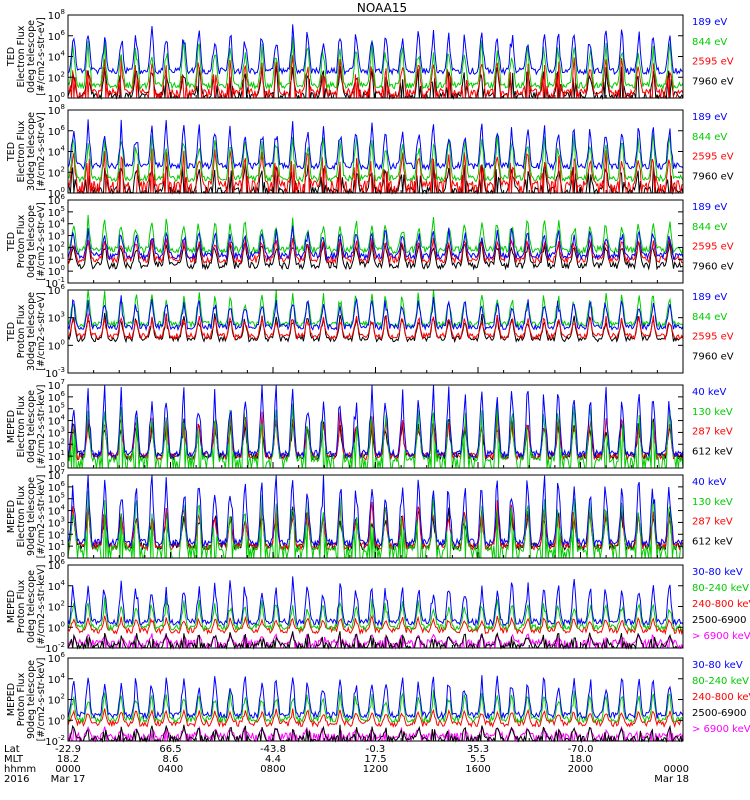 The image size is (750, 800). What do you see at coordinates (712, 541) in the screenshot?
I see `legend-entry: 612 keV` at bounding box center [712, 541].